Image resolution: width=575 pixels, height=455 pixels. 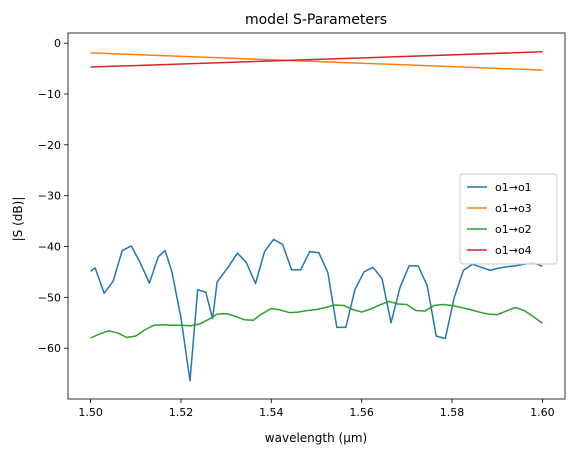 I want to click on y-axis-label: |S (dB)|, so click(x=18, y=219).